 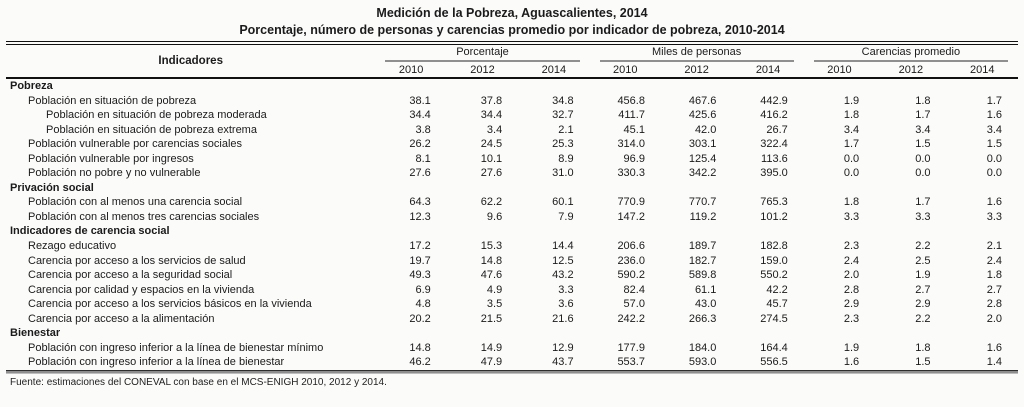 I want to click on value-cell: 242.2, so click(x=631, y=318).